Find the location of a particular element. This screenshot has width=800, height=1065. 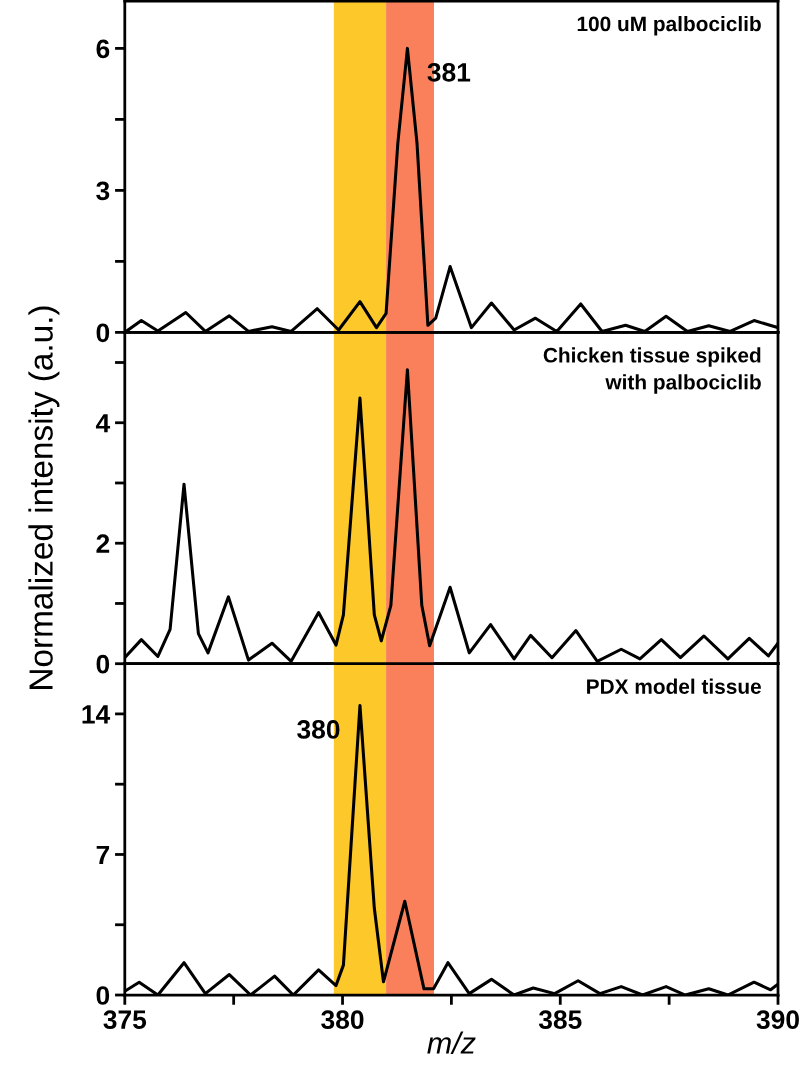

x-axis-title: m/z is located at coordinates (451, 1042).